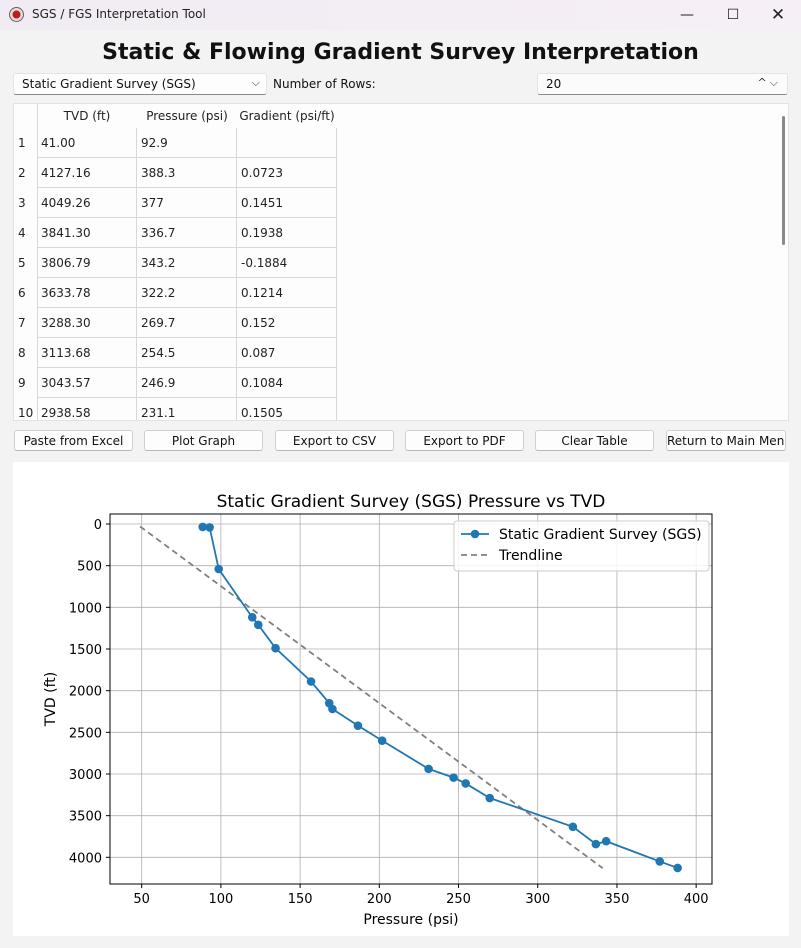 The height and width of the screenshot is (948, 801). I want to click on table-cell-pressure: 343.2, so click(187, 263).